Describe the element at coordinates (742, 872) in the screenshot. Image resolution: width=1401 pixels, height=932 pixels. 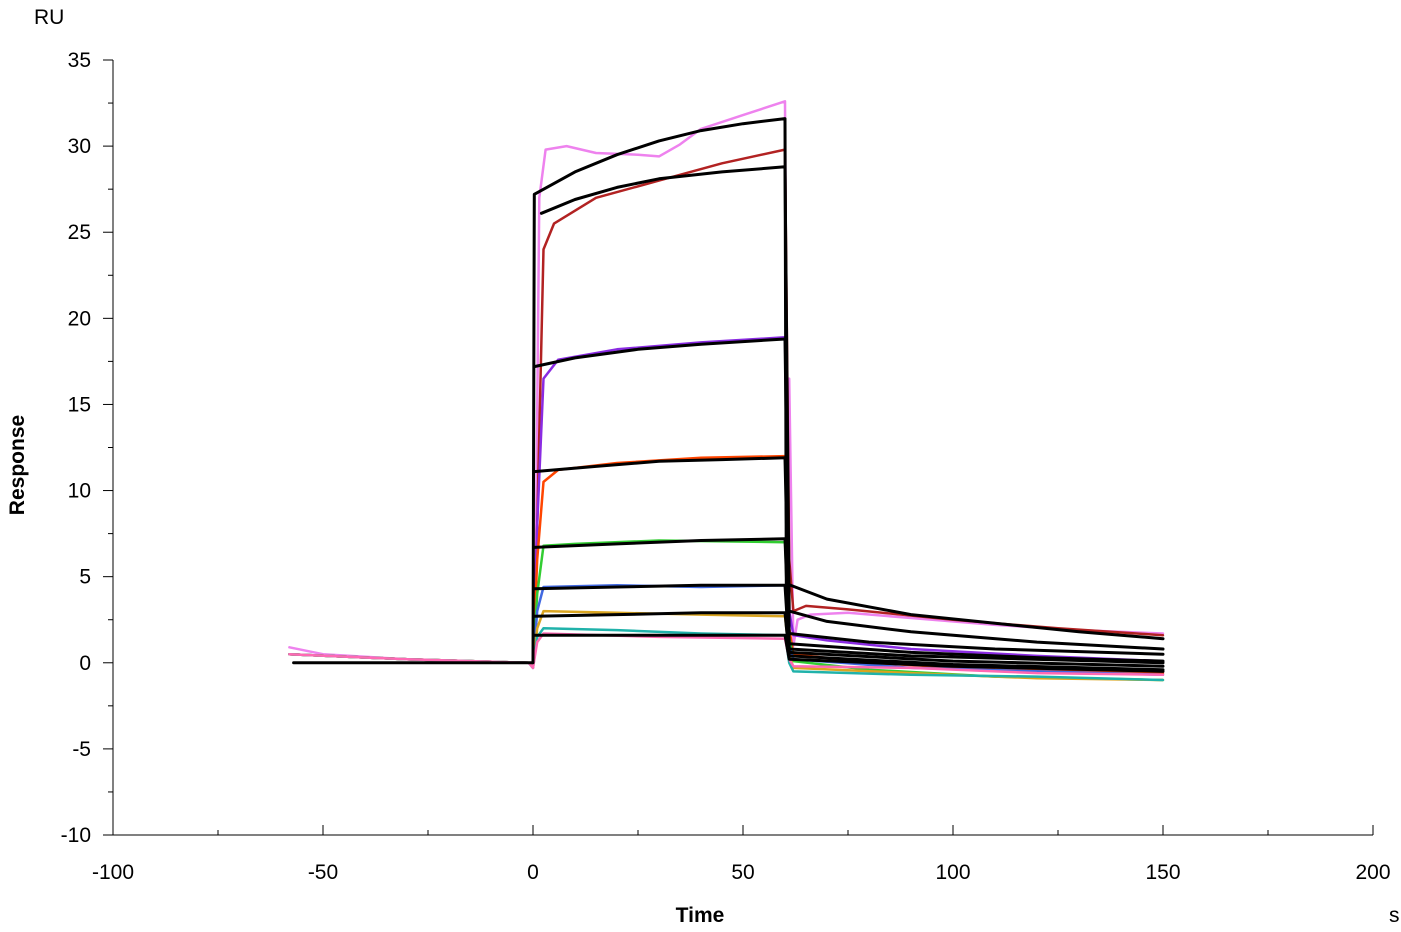
I see `x-tick-label: 50` at that location.